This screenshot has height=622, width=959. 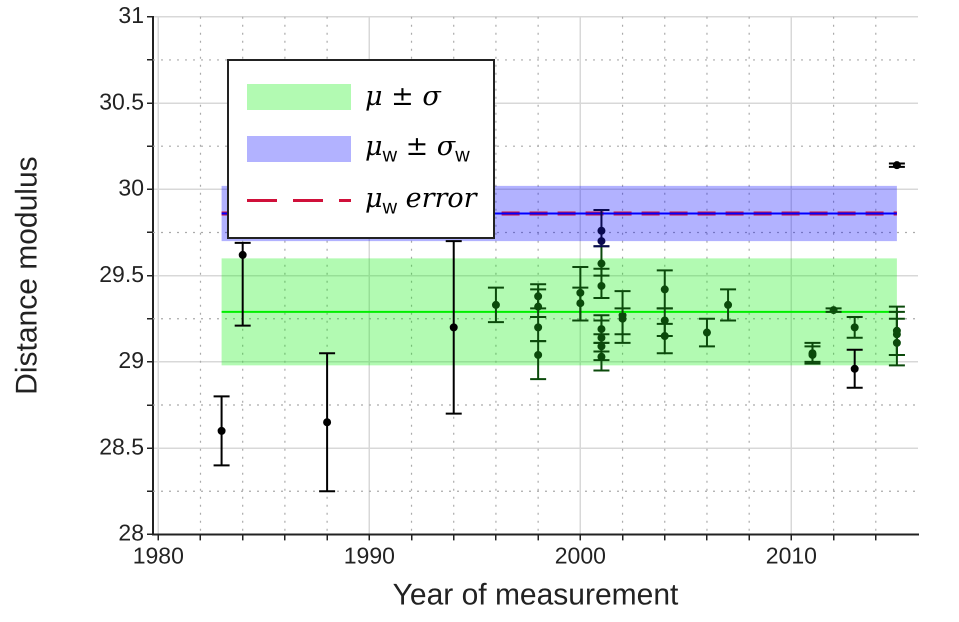 What do you see at coordinates (27, 275) in the screenshot?
I see `y-axis-title: Distance modulus` at bounding box center [27, 275].